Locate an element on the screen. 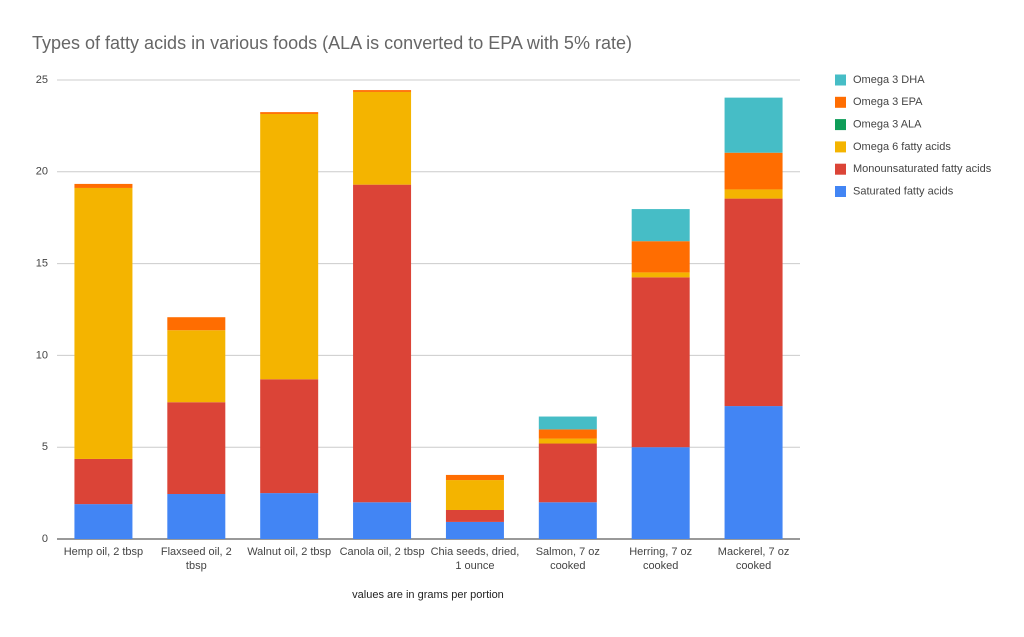 The width and height of the screenshot is (1024, 637). x-tick-label-box: Chia seeds, dried, 1 ounce is located at coordinates (475, 559).